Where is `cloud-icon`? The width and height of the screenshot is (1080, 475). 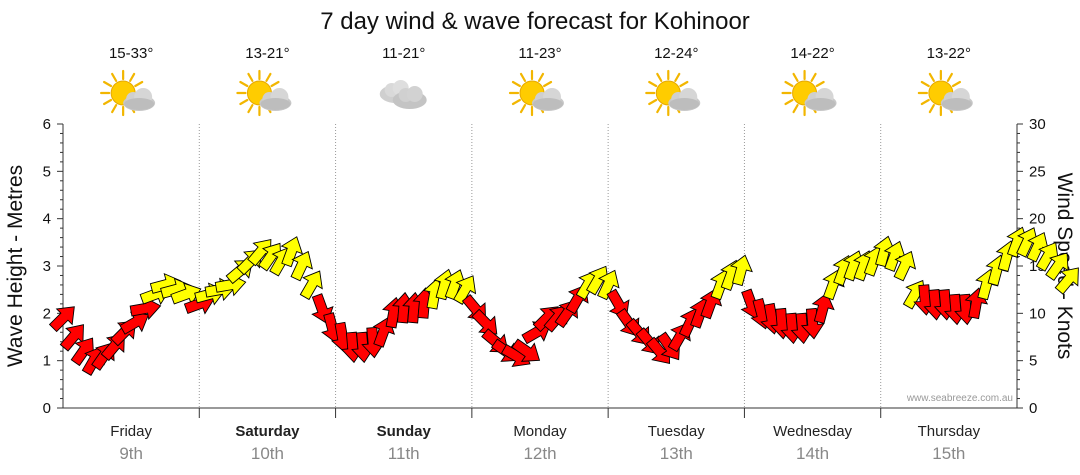 cloud-icon is located at coordinates (403, 94).